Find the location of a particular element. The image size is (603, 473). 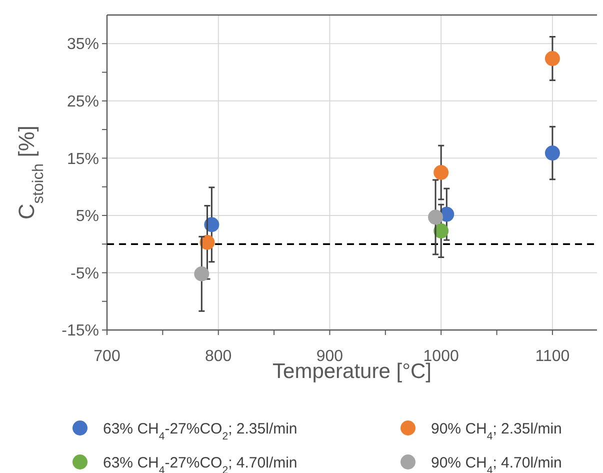

x-tick-label: 800 is located at coordinates (218, 356).